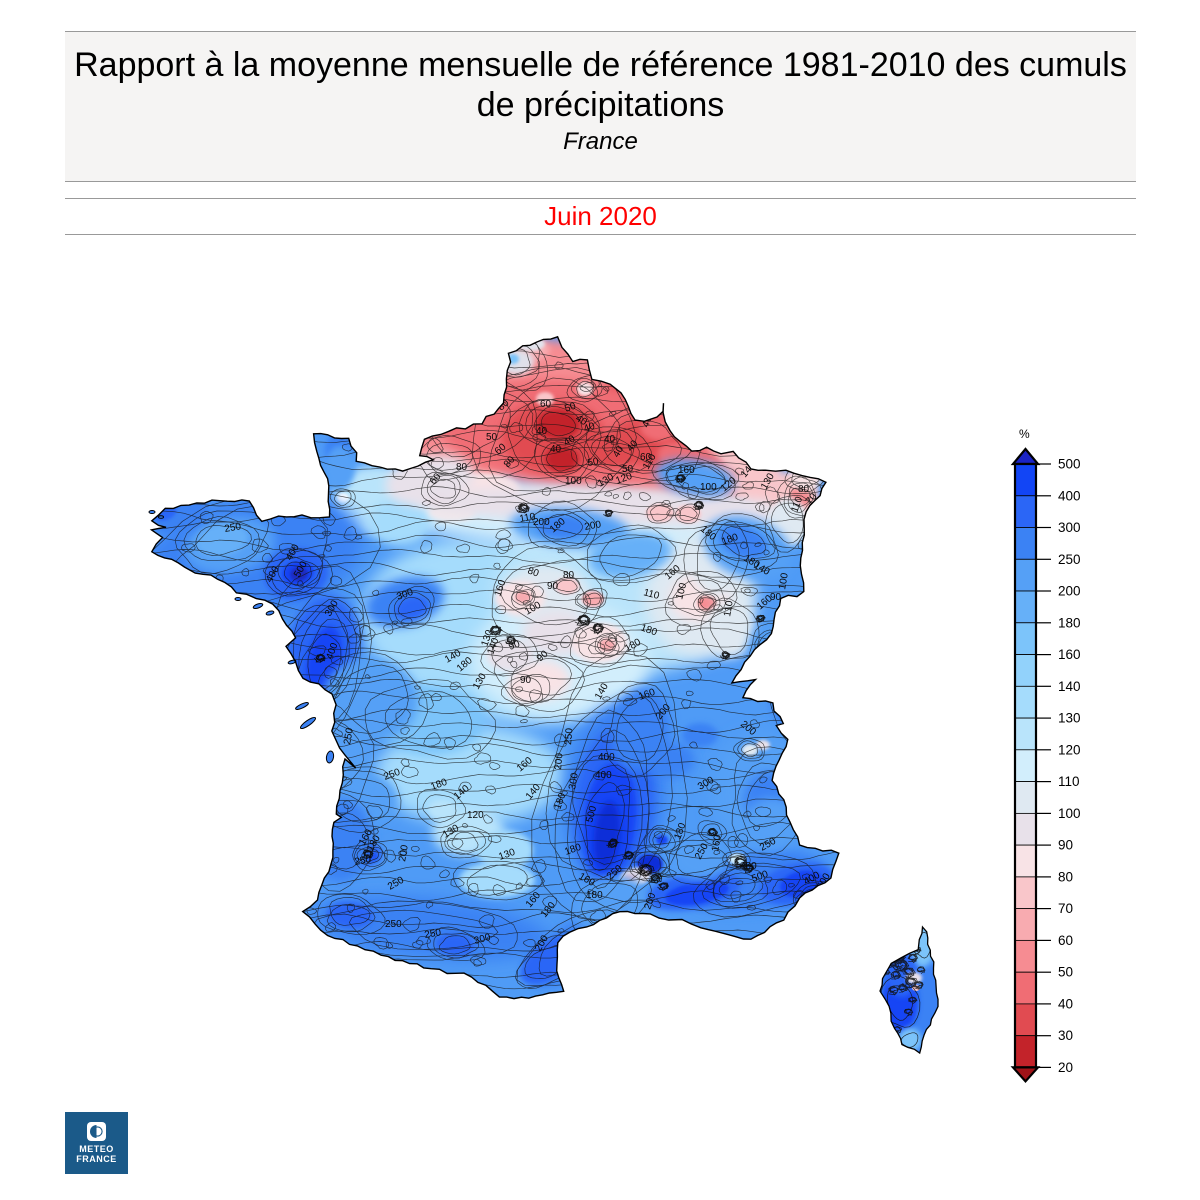 This screenshot has height=1200, width=1200. What do you see at coordinates (1069, 718) in the screenshot?
I see `svg-text: 130` at bounding box center [1069, 718].